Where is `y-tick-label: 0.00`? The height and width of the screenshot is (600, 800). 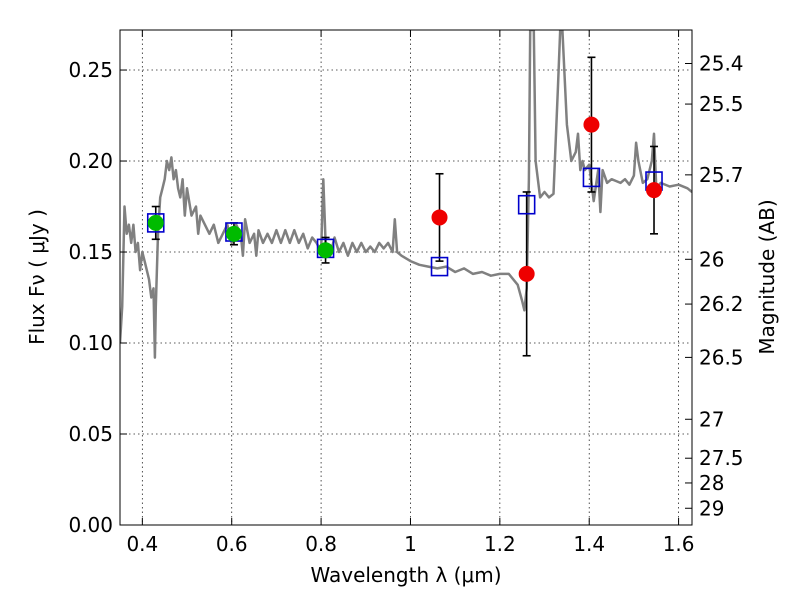
y-tick-label: 0.00 is located at coordinates (90, 525).